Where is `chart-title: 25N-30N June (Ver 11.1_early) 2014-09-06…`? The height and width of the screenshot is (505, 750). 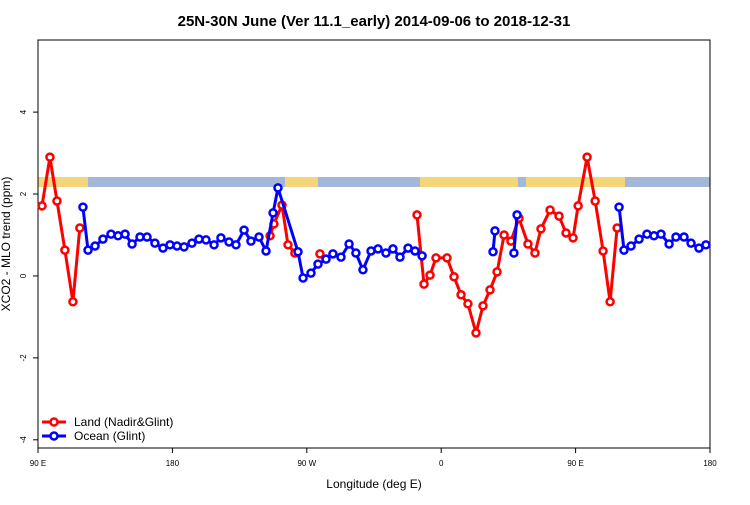 chart-title: 25N-30N June (Ver 11.1_early) 2014-09-06… is located at coordinates (374, 21).